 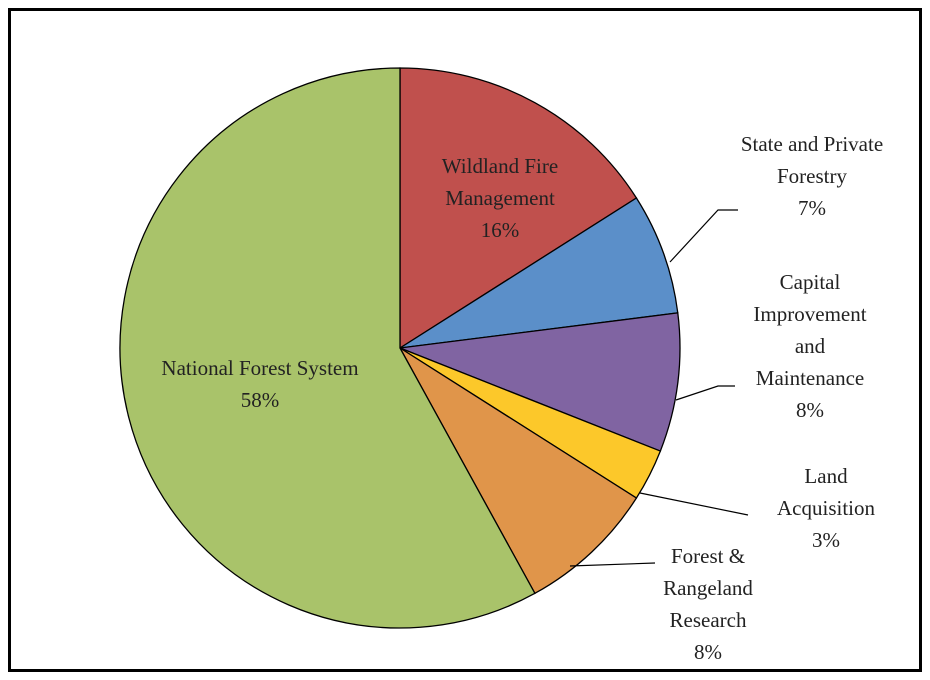 I want to click on category-name: Land Acquisition, so click(x=826, y=492).